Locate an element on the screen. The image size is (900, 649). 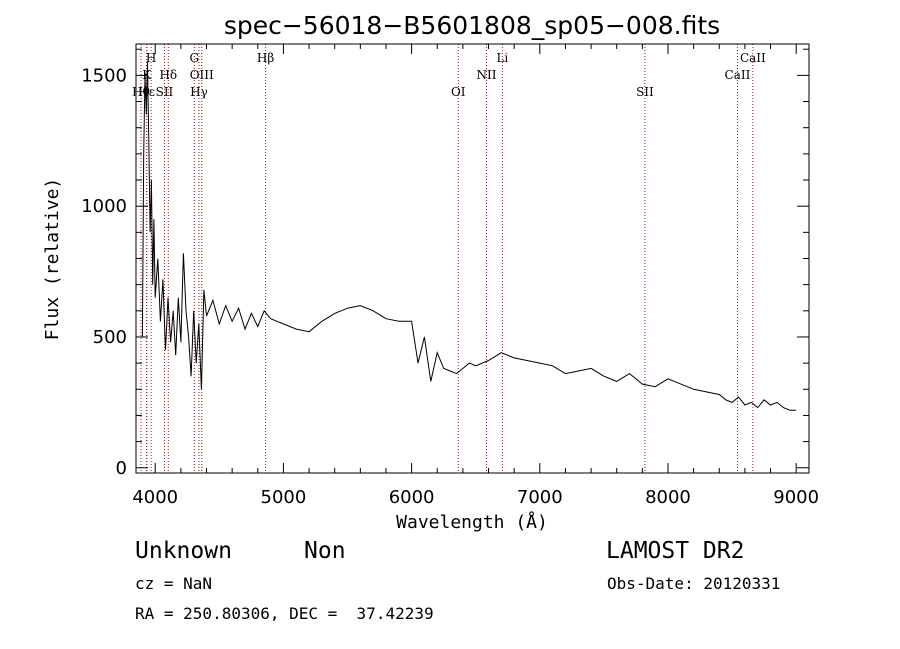
x-axis-label: Wavelength (Å) is located at coordinates (472, 522).